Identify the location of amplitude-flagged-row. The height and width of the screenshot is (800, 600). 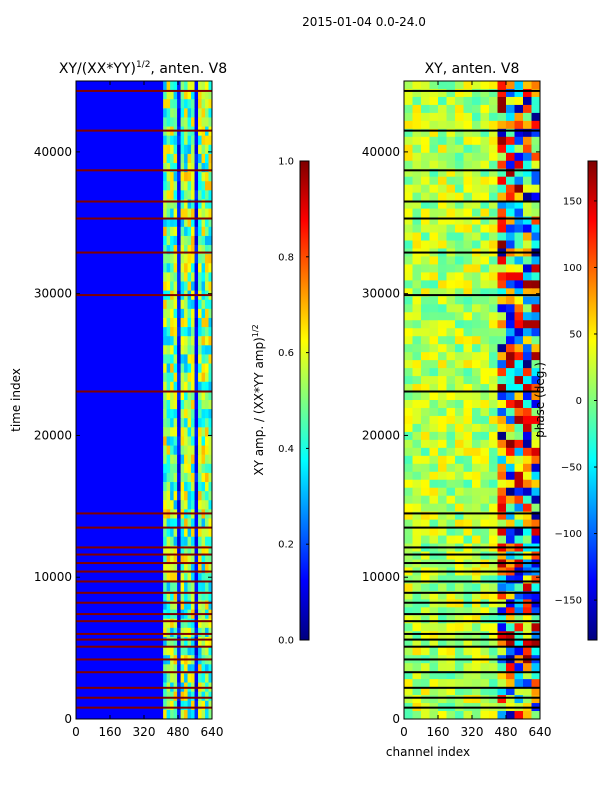
(144, 592).